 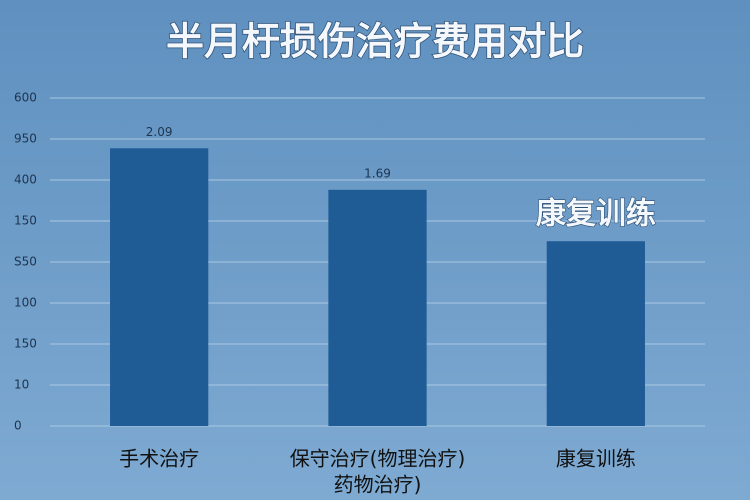 I want to click on x-tick-label: 保守治疗(物理治疗), so click(x=378, y=459).